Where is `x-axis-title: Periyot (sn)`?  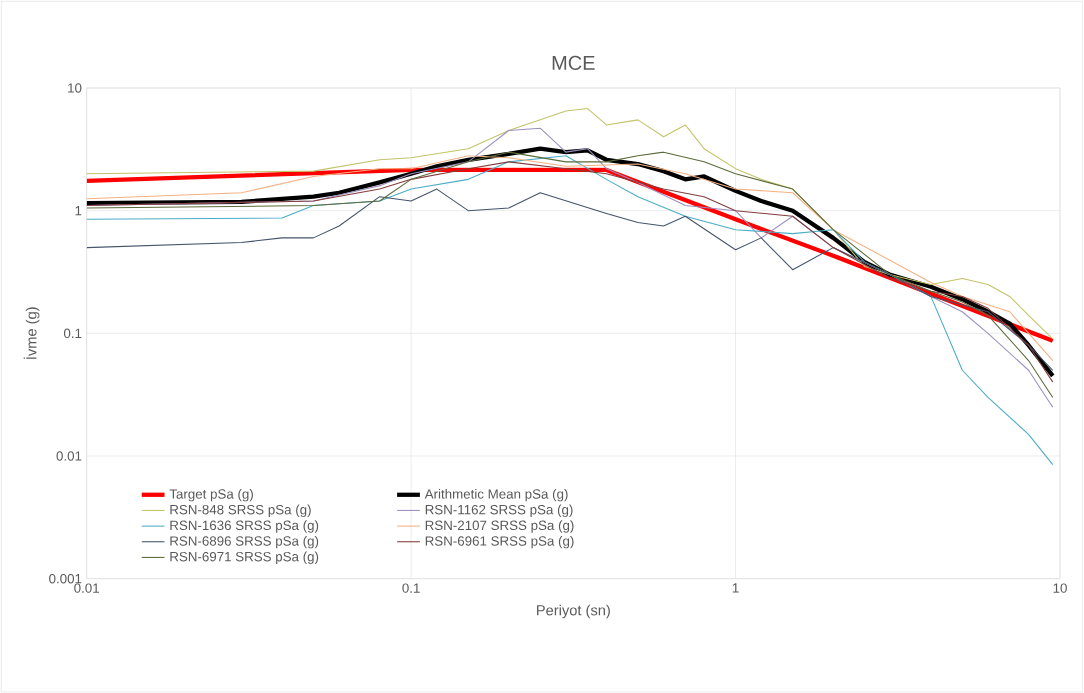
x-axis-title: Periyot (sn) is located at coordinates (573, 611).